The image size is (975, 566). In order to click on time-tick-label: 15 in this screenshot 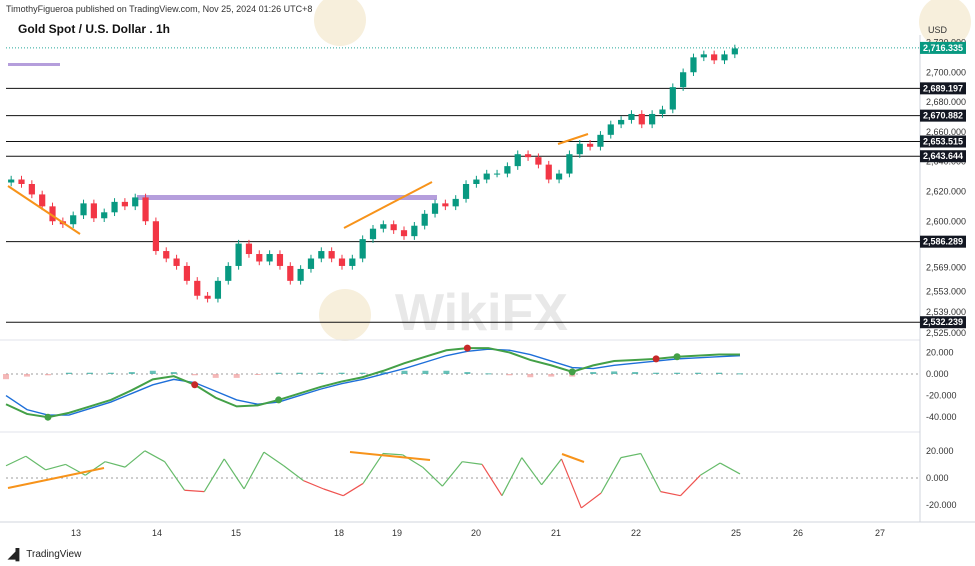, I will do `click(236, 533)`.